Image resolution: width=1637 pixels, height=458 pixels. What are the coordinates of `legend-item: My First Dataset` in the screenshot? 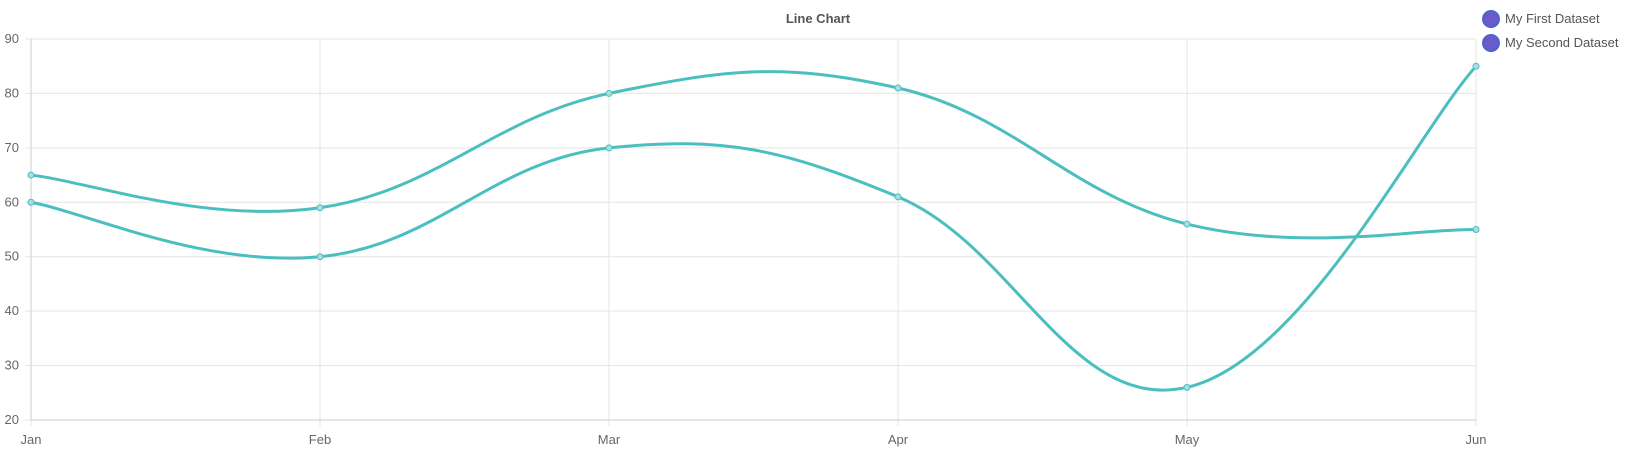 It's located at (1541, 19).